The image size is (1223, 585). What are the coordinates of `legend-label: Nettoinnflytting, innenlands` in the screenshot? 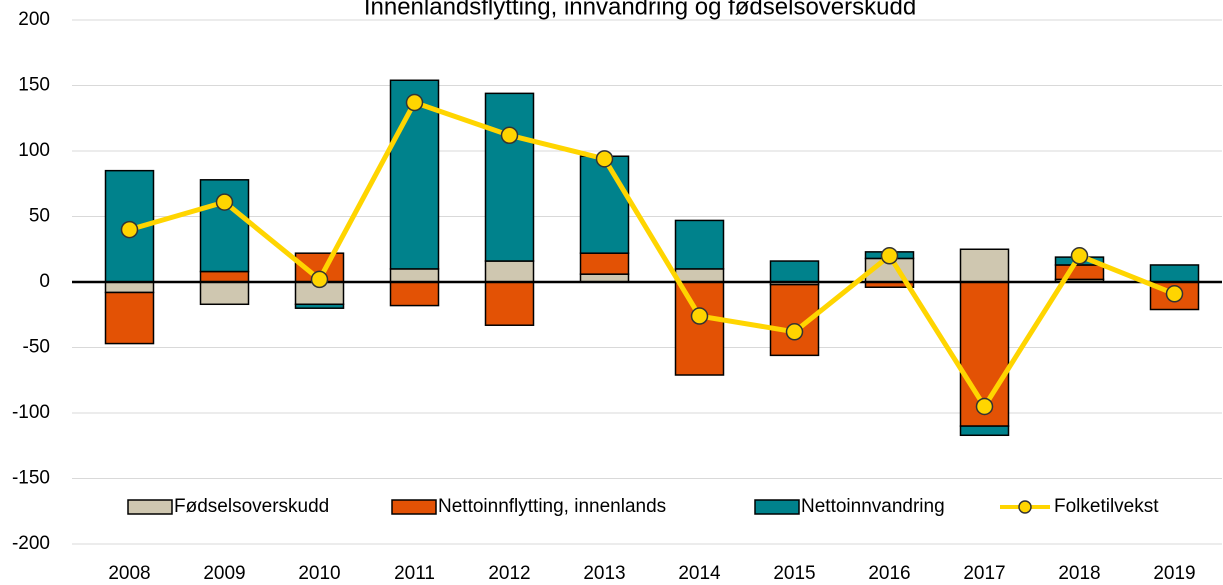 It's located at (552, 506).